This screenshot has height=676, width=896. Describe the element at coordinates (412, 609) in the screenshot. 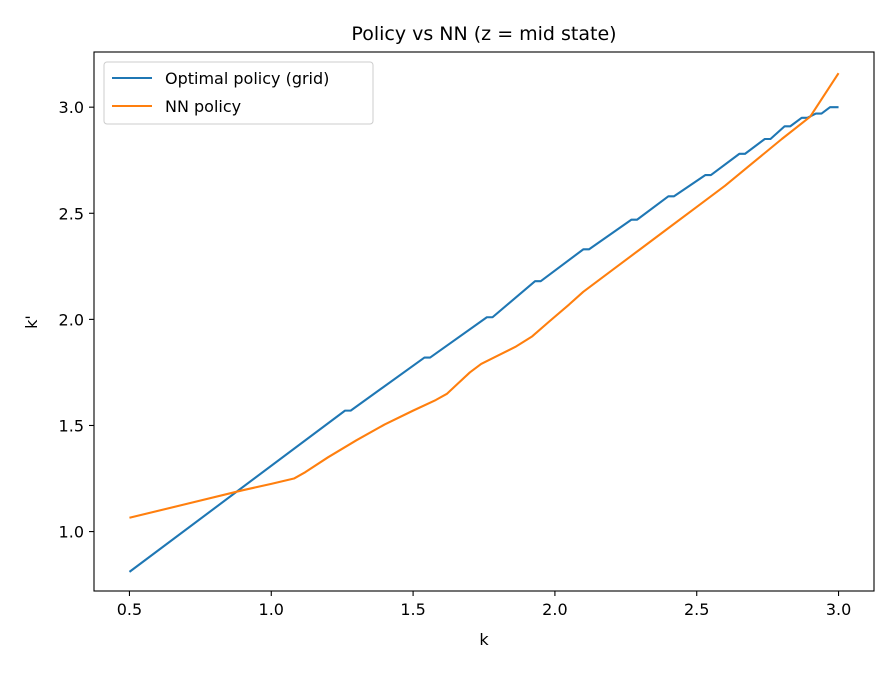

I see `x-tick-label: 1.5` at that location.